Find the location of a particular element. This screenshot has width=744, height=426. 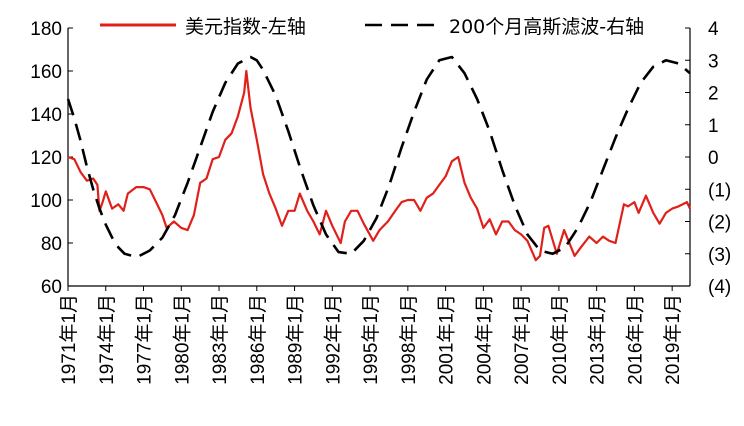

x-tick-label: 1995年1月 is located at coordinates (371, 339).